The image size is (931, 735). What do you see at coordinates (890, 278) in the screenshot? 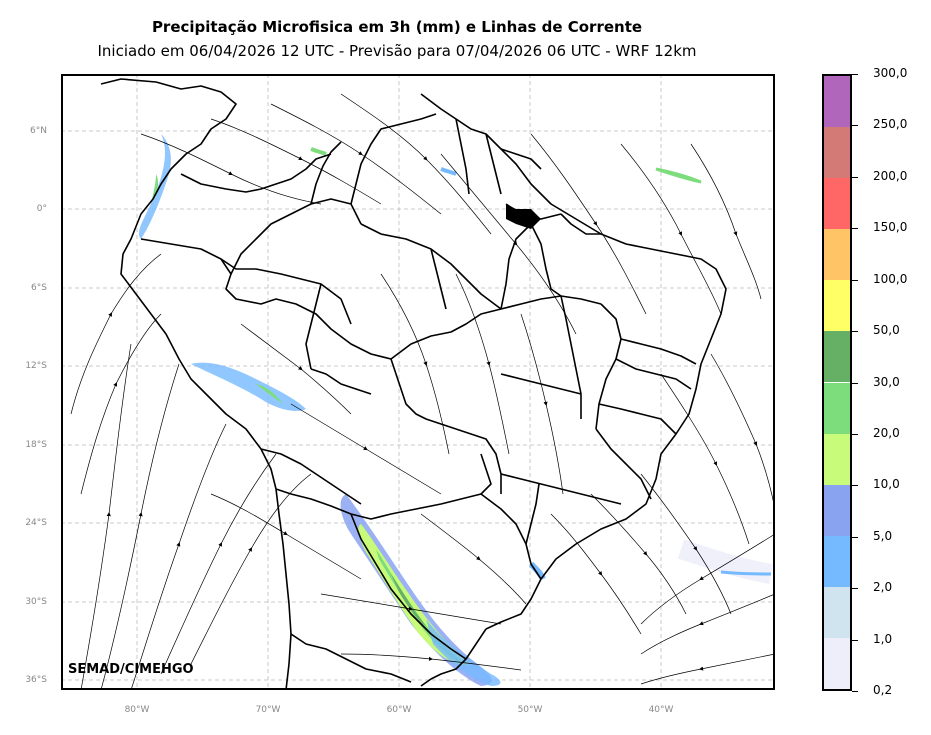
I see `colorbar-label: 100,0` at bounding box center [890, 278].